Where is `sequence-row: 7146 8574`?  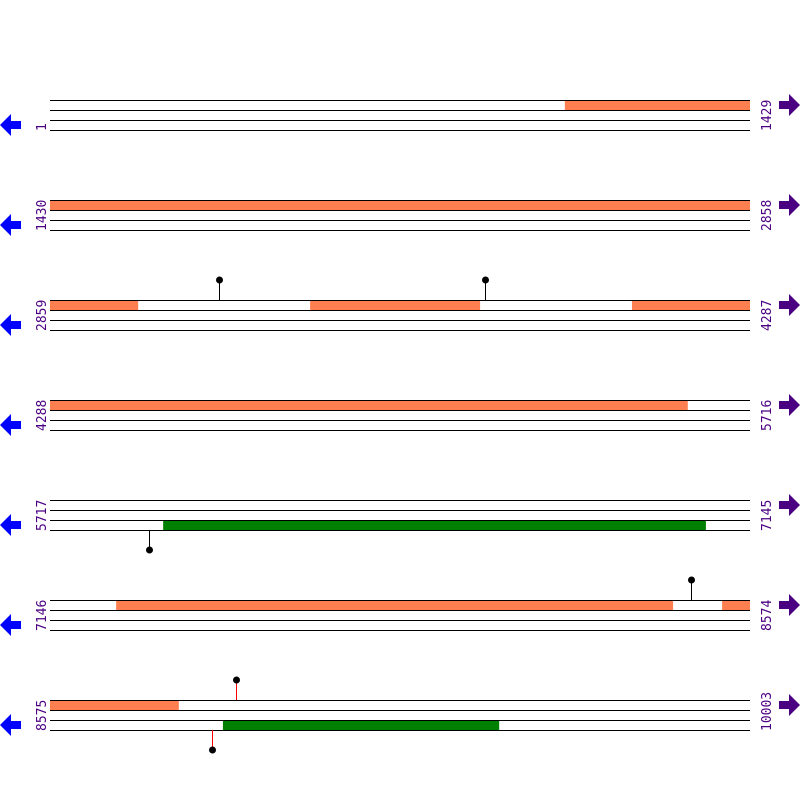
sequence-row: 7146 8574 is located at coordinates (400, 606).